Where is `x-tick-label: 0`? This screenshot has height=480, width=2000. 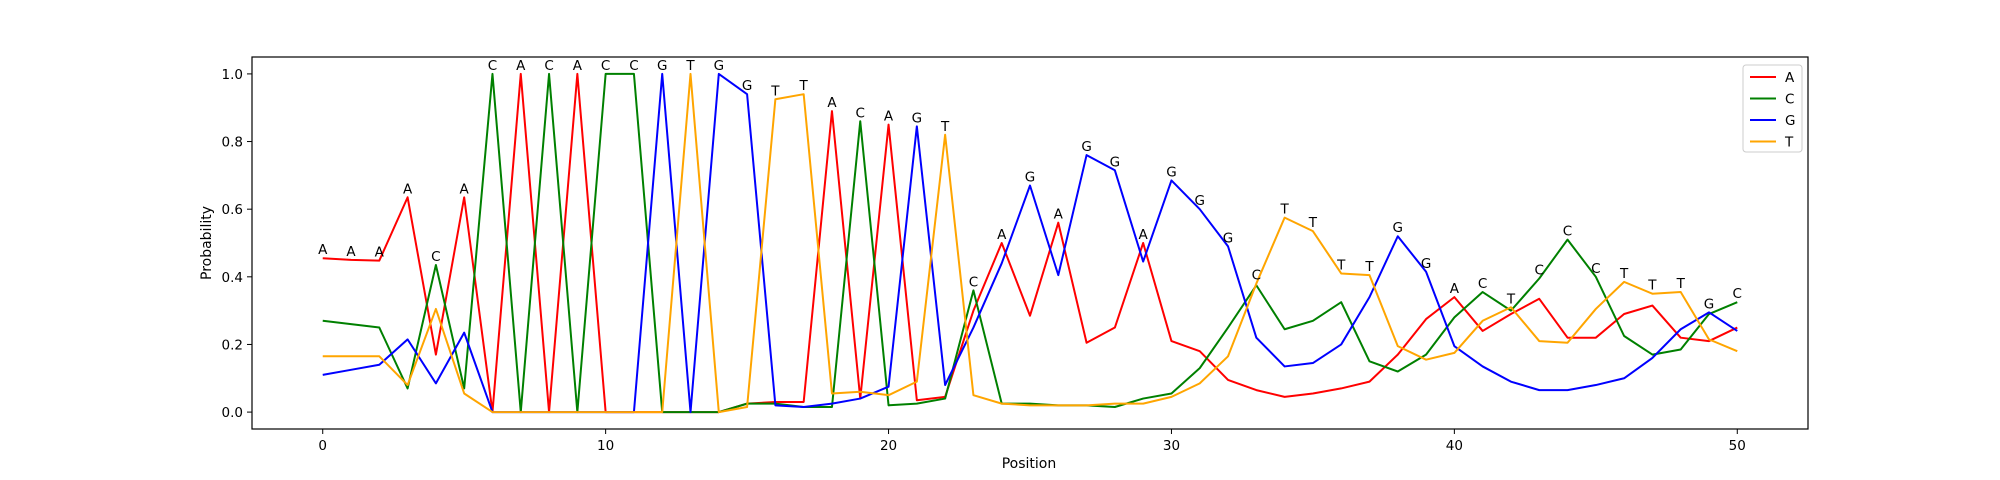
x-tick-label: 0 is located at coordinates (322, 446).